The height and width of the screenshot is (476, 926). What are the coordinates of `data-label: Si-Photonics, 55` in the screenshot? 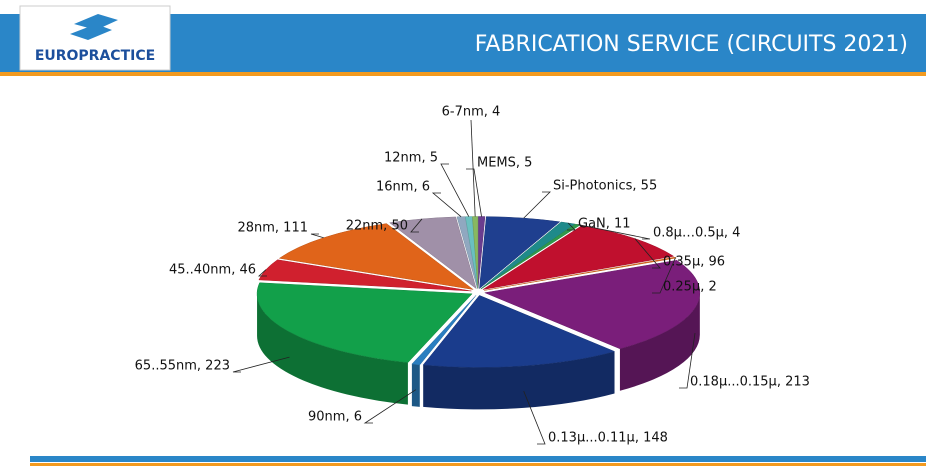 It's located at (605, 186).